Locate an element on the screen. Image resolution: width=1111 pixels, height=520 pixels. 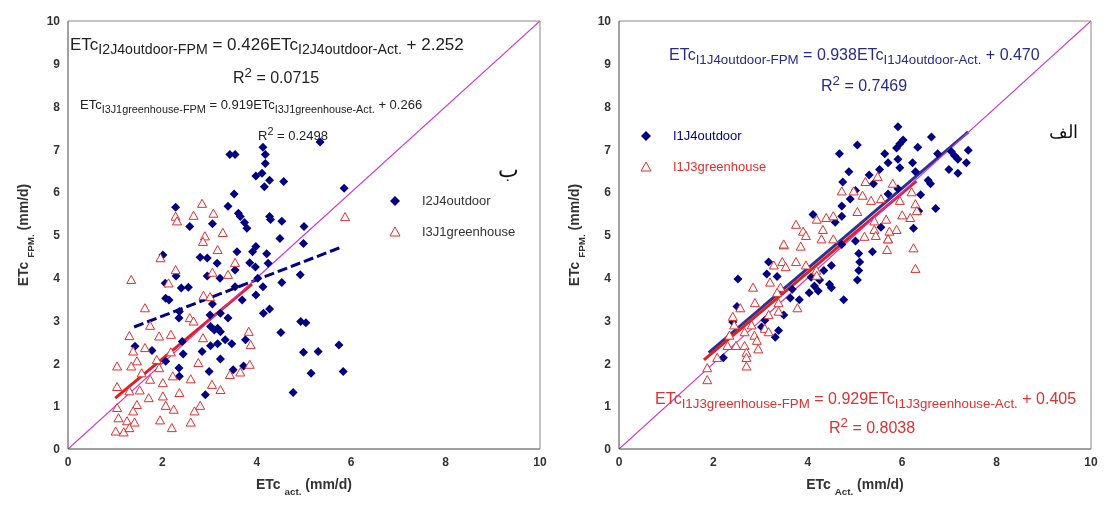
annotation: R$^{2}$ = 0.0715 is located at coordinates (276, 76).